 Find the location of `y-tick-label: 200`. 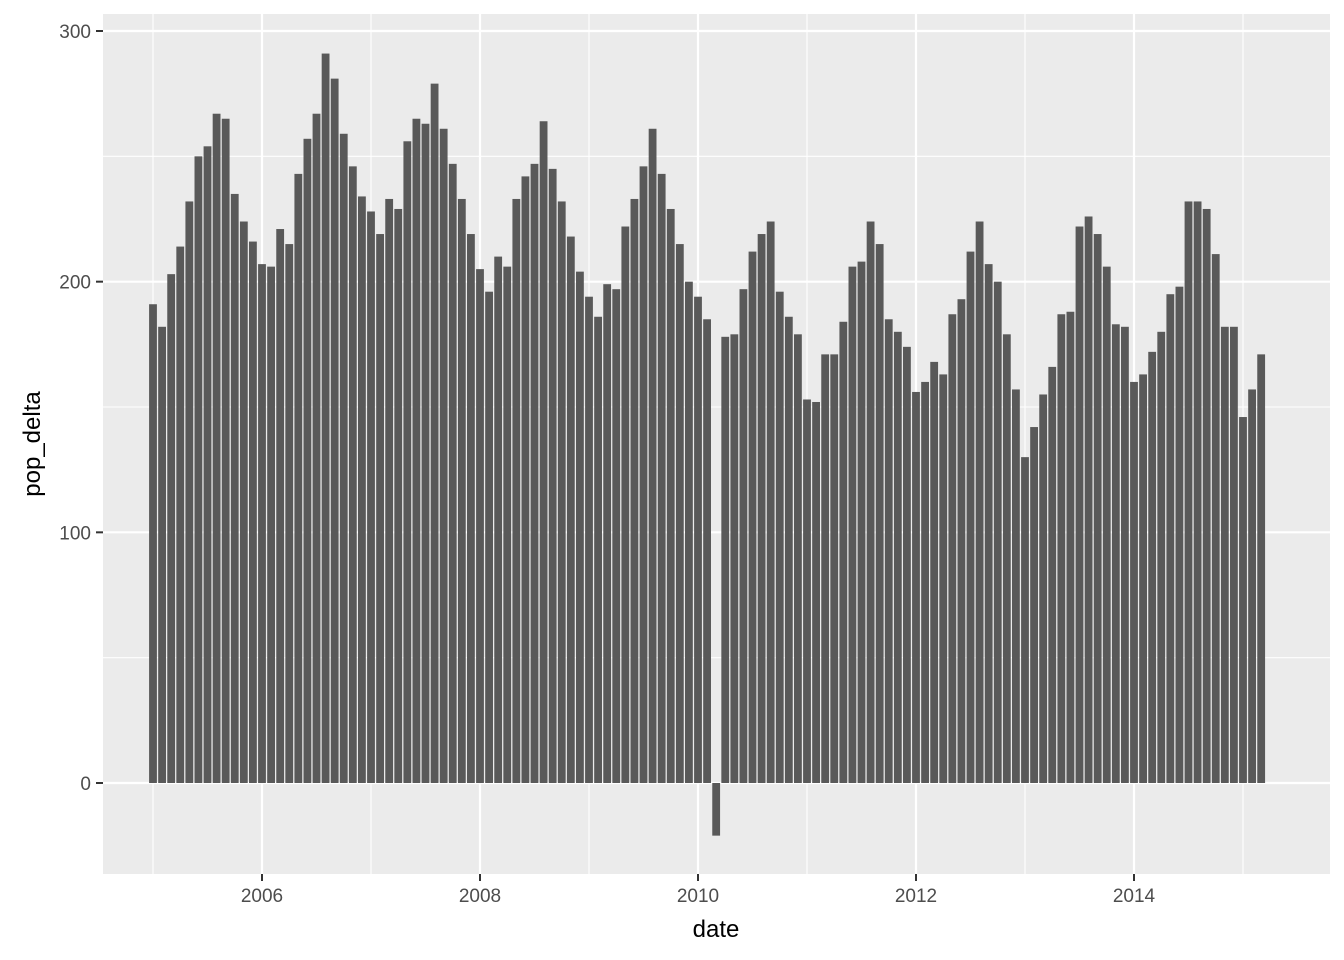

y-tick-label: 200 is located at coordinates (75, 283).